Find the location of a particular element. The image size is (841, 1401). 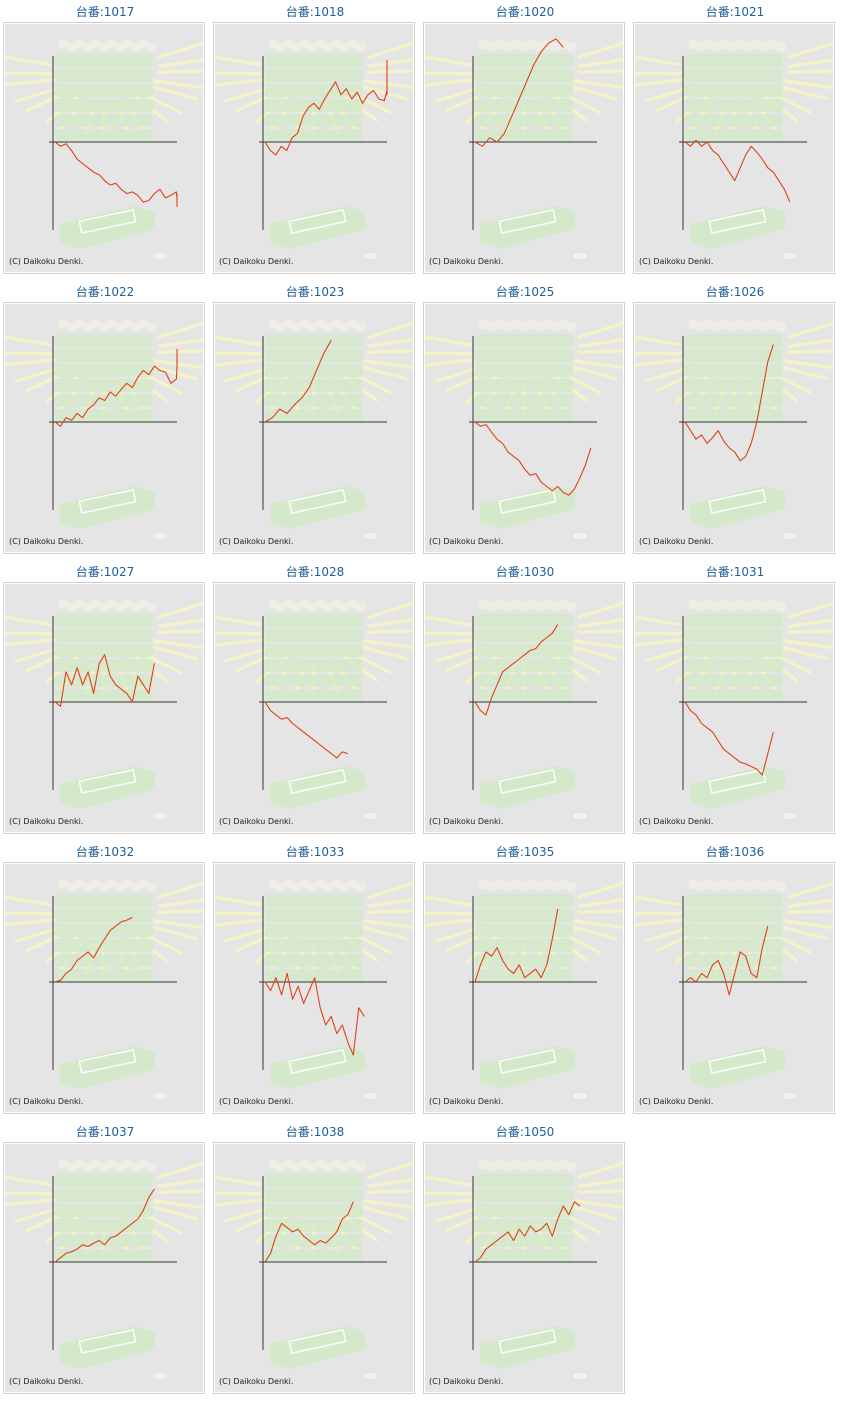

machine-number-link: 台番:1025 is located at coordinates (525, 292).